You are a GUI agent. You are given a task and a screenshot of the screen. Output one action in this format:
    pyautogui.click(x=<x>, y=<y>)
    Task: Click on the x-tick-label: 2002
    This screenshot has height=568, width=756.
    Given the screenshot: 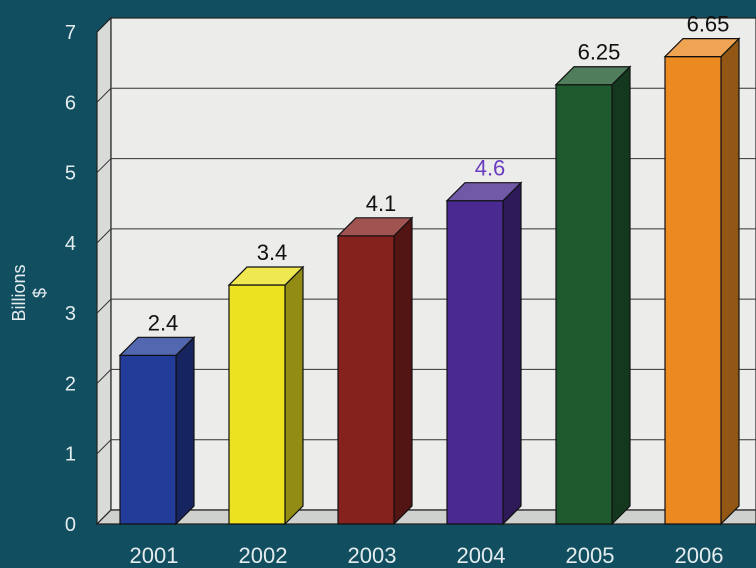 What is the action you would take?
    pyautogui.click(x=263, y=555)
    